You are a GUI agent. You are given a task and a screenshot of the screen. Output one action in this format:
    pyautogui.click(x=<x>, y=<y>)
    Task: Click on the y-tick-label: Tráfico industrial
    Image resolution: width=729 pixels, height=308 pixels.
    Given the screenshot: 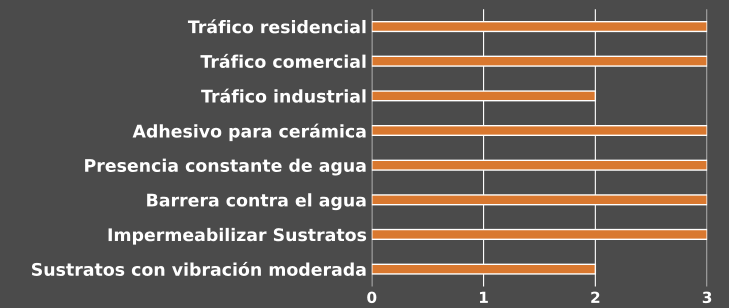 What is the action you would take?
    pyautogui.click(x=283, y=95)
    